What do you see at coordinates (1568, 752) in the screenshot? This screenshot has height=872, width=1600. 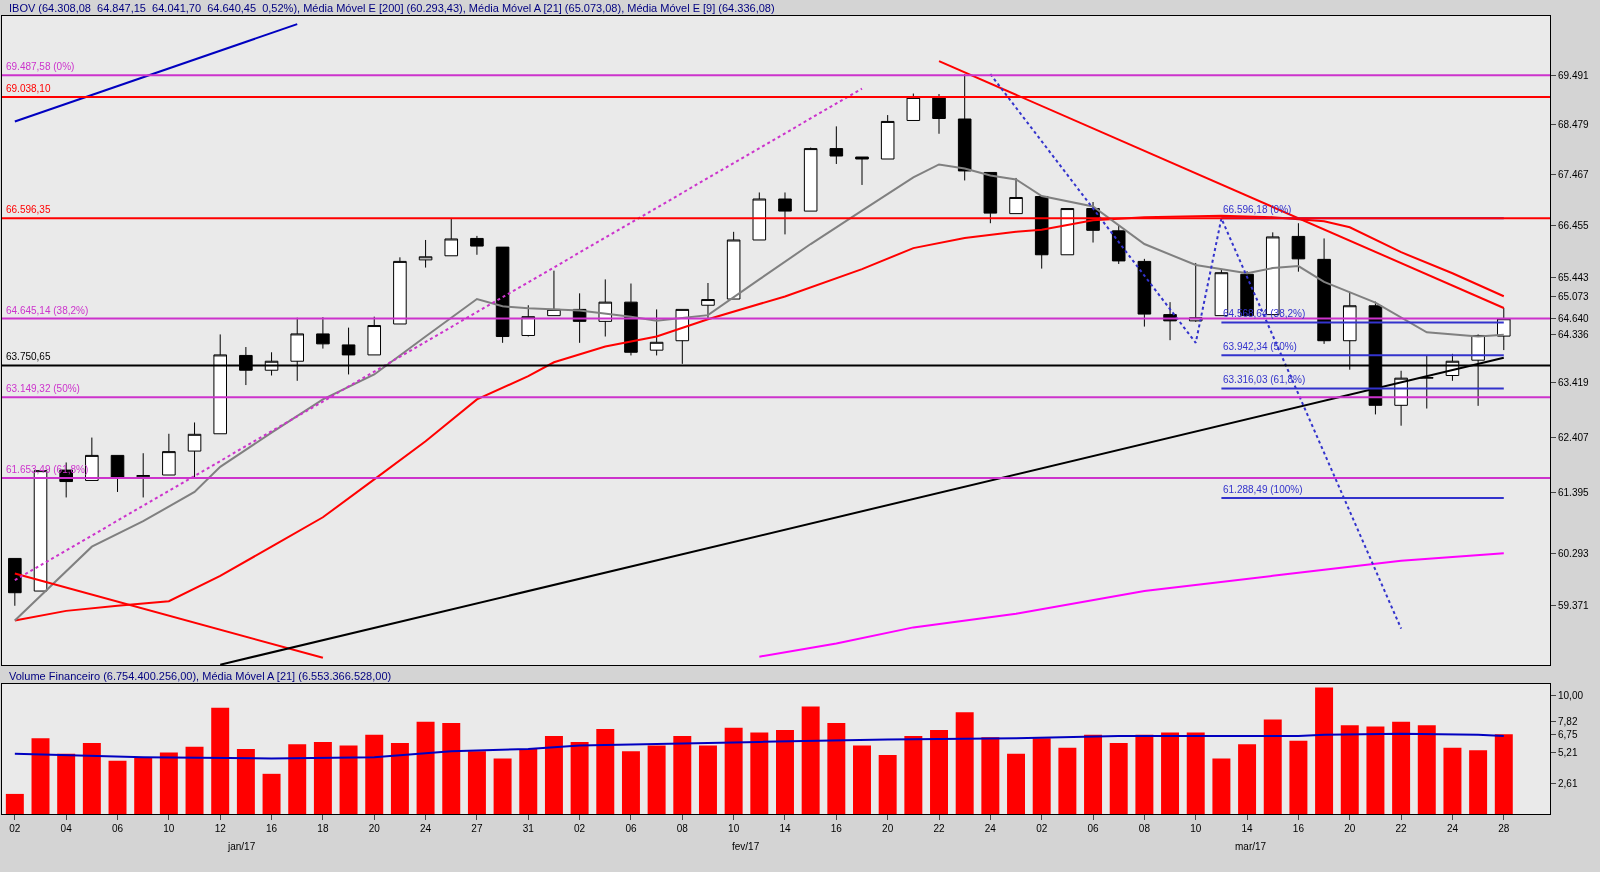 I see `y-tick-label: 5,21` at bounding box center [1568, 752].